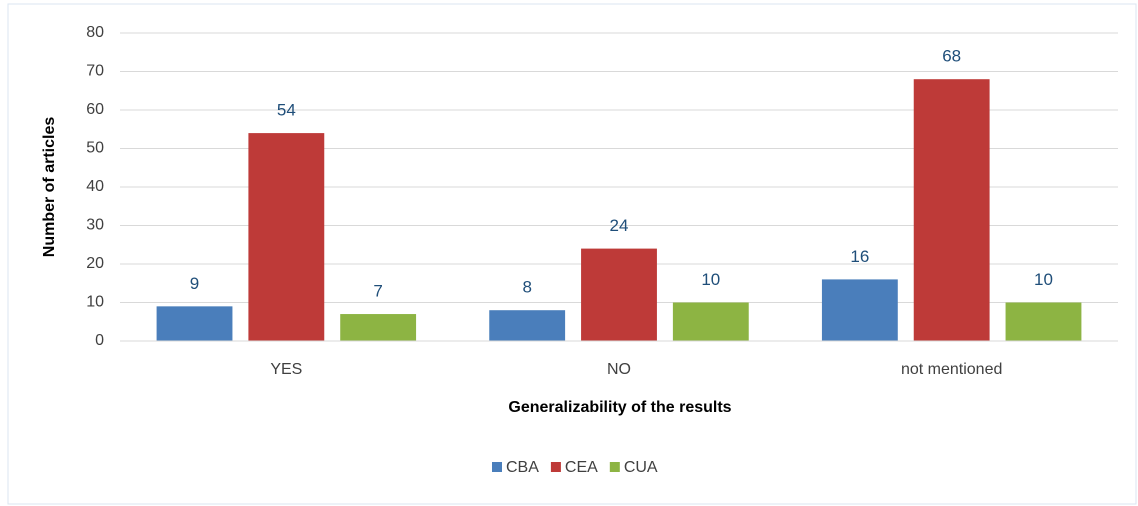 This screenshot has width=1138, height=506. What do you see at coordinates (95, 71) in the screenshot?
I see `y-tick-label: 70` at bounding box center [95, 71].